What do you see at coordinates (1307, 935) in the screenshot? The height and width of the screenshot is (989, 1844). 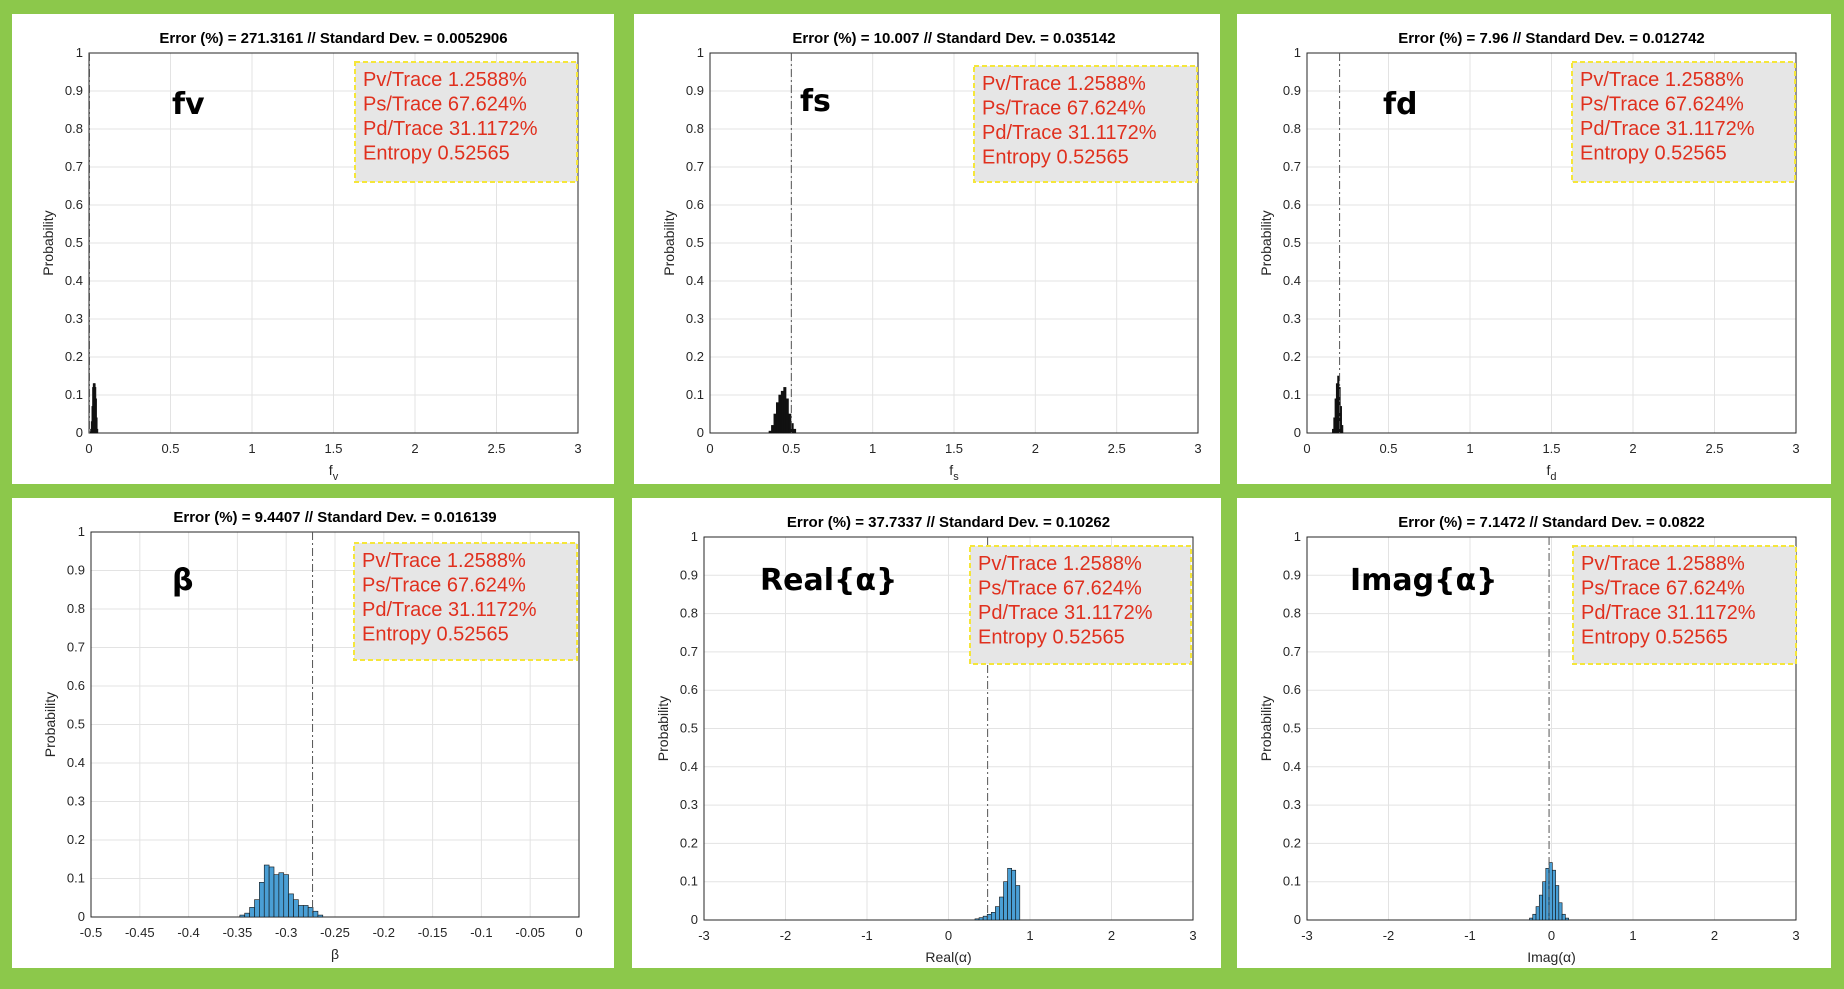 I see `x-tick-label: -3` at bounding box center [1307, 935].